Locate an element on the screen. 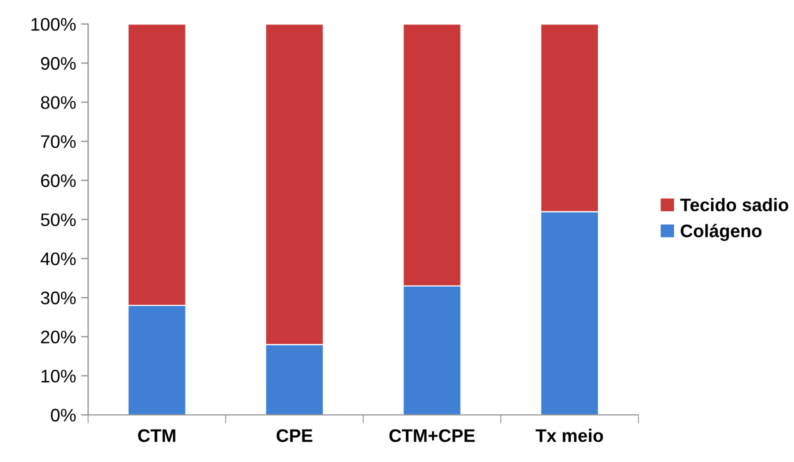 The image size is (794, 462). y-tick-label: 70% is located at coordinates (58, 141).